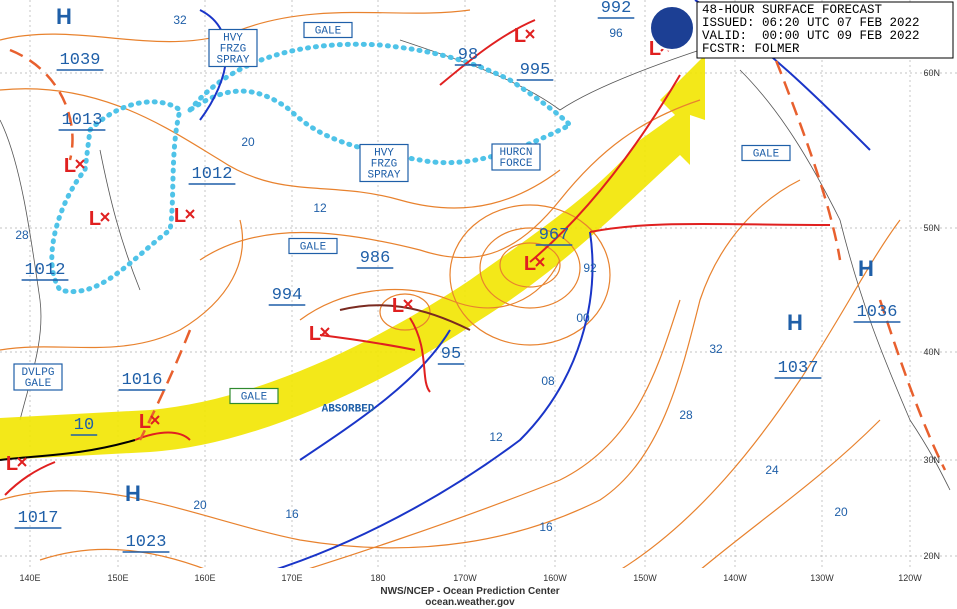 This screenshot has width=957, height=609. I want to click on pressure-label: 986, so click(375, 258).